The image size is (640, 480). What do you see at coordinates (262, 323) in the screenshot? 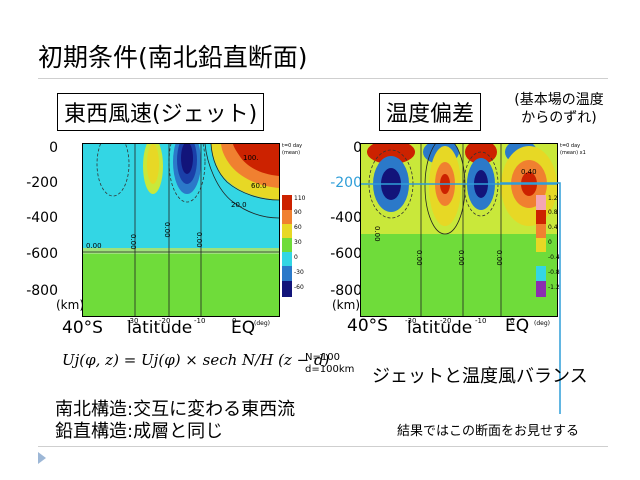
I see `x-unit: (deg)` at bounding box center [262, 323].